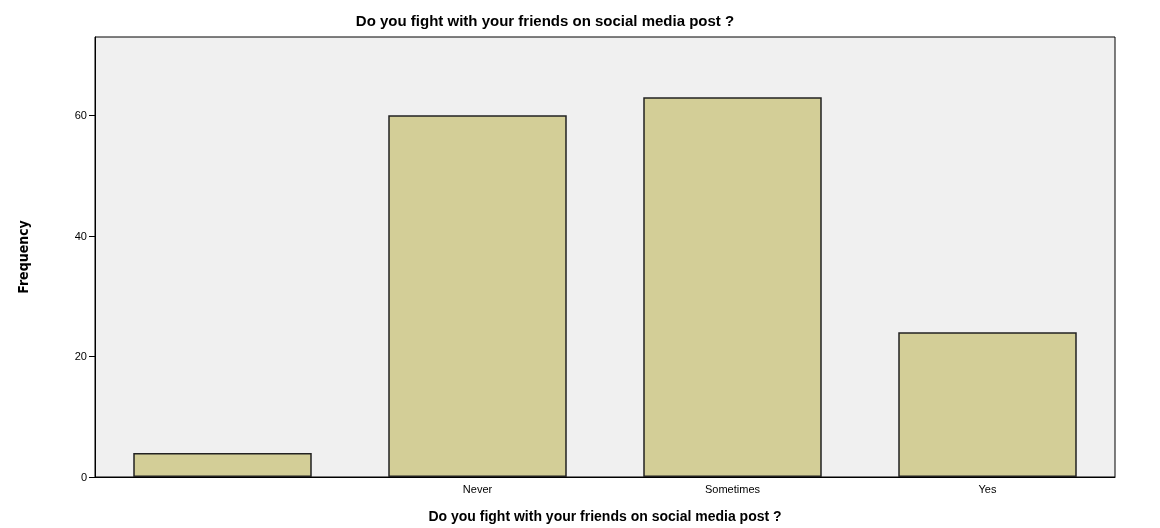  What do you see at coordinates (80, 115) in the screenshot?
I see `y-tick-label: 60` at bounding box center [80, 115].